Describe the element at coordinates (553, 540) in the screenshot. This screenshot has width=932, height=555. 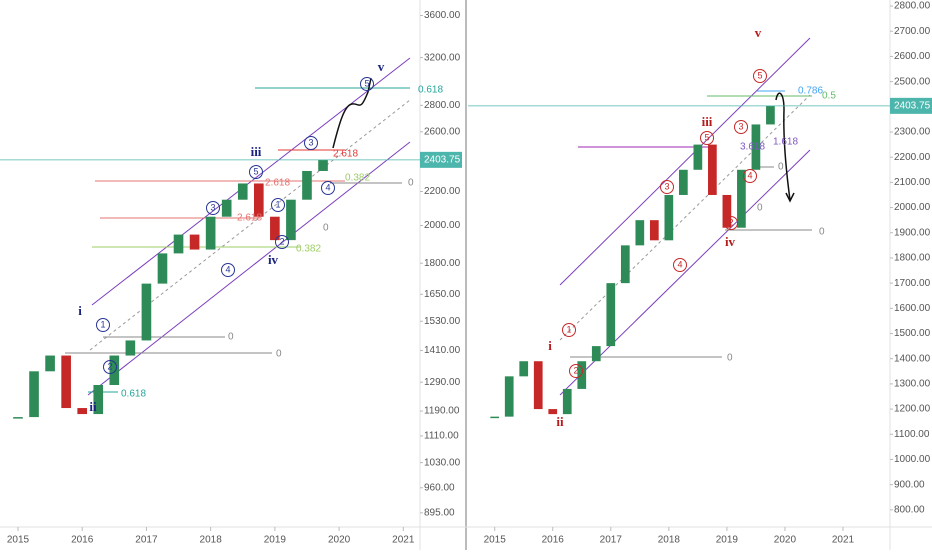
I see `x-tick-label: 2016` at that location.